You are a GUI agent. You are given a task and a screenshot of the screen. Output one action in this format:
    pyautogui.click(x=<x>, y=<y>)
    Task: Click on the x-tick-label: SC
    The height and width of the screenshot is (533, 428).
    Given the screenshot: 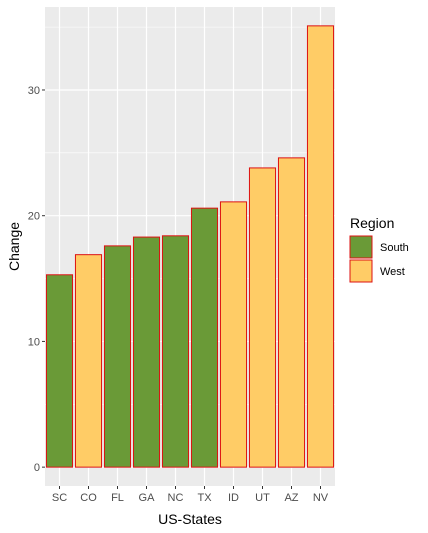 What is the action you would take?
    pyautogui.click(x=59, y=498)
    